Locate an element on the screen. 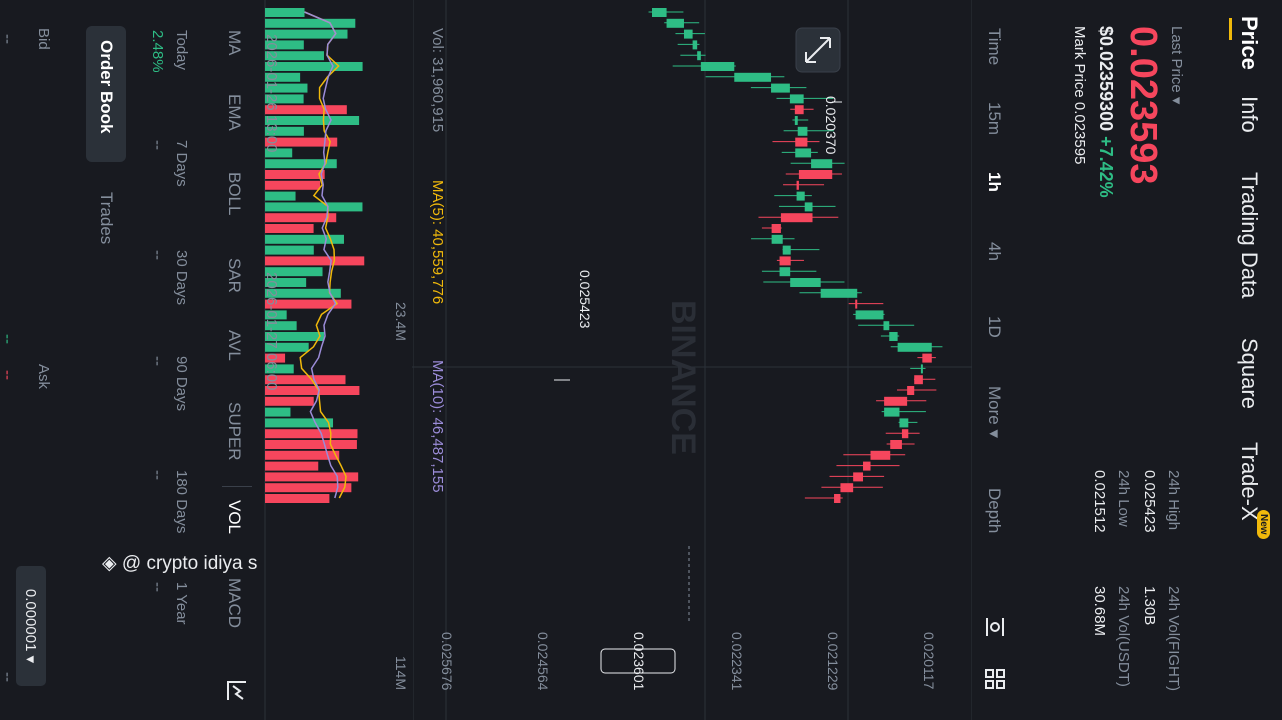 The height and width of the screenshot is (720, 1282). tab-trading-data: Trading Data is located at coordinates (1249, 235).